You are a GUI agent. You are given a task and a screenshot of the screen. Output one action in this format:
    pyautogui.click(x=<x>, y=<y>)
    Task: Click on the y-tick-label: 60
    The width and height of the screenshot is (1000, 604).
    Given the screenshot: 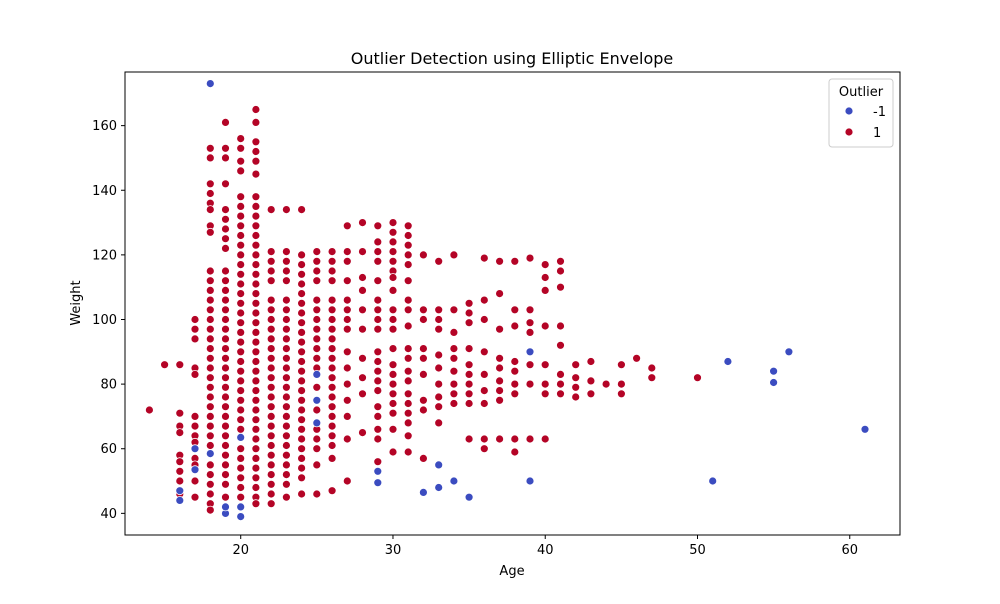 What is the action you would take?
    pyautogui.click(x=108, y=449)
    